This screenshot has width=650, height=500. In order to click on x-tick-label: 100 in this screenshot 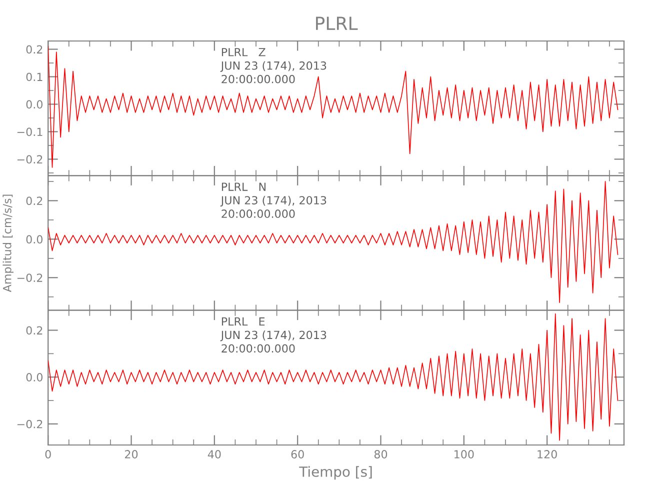, I will do `click(464, 454)`.